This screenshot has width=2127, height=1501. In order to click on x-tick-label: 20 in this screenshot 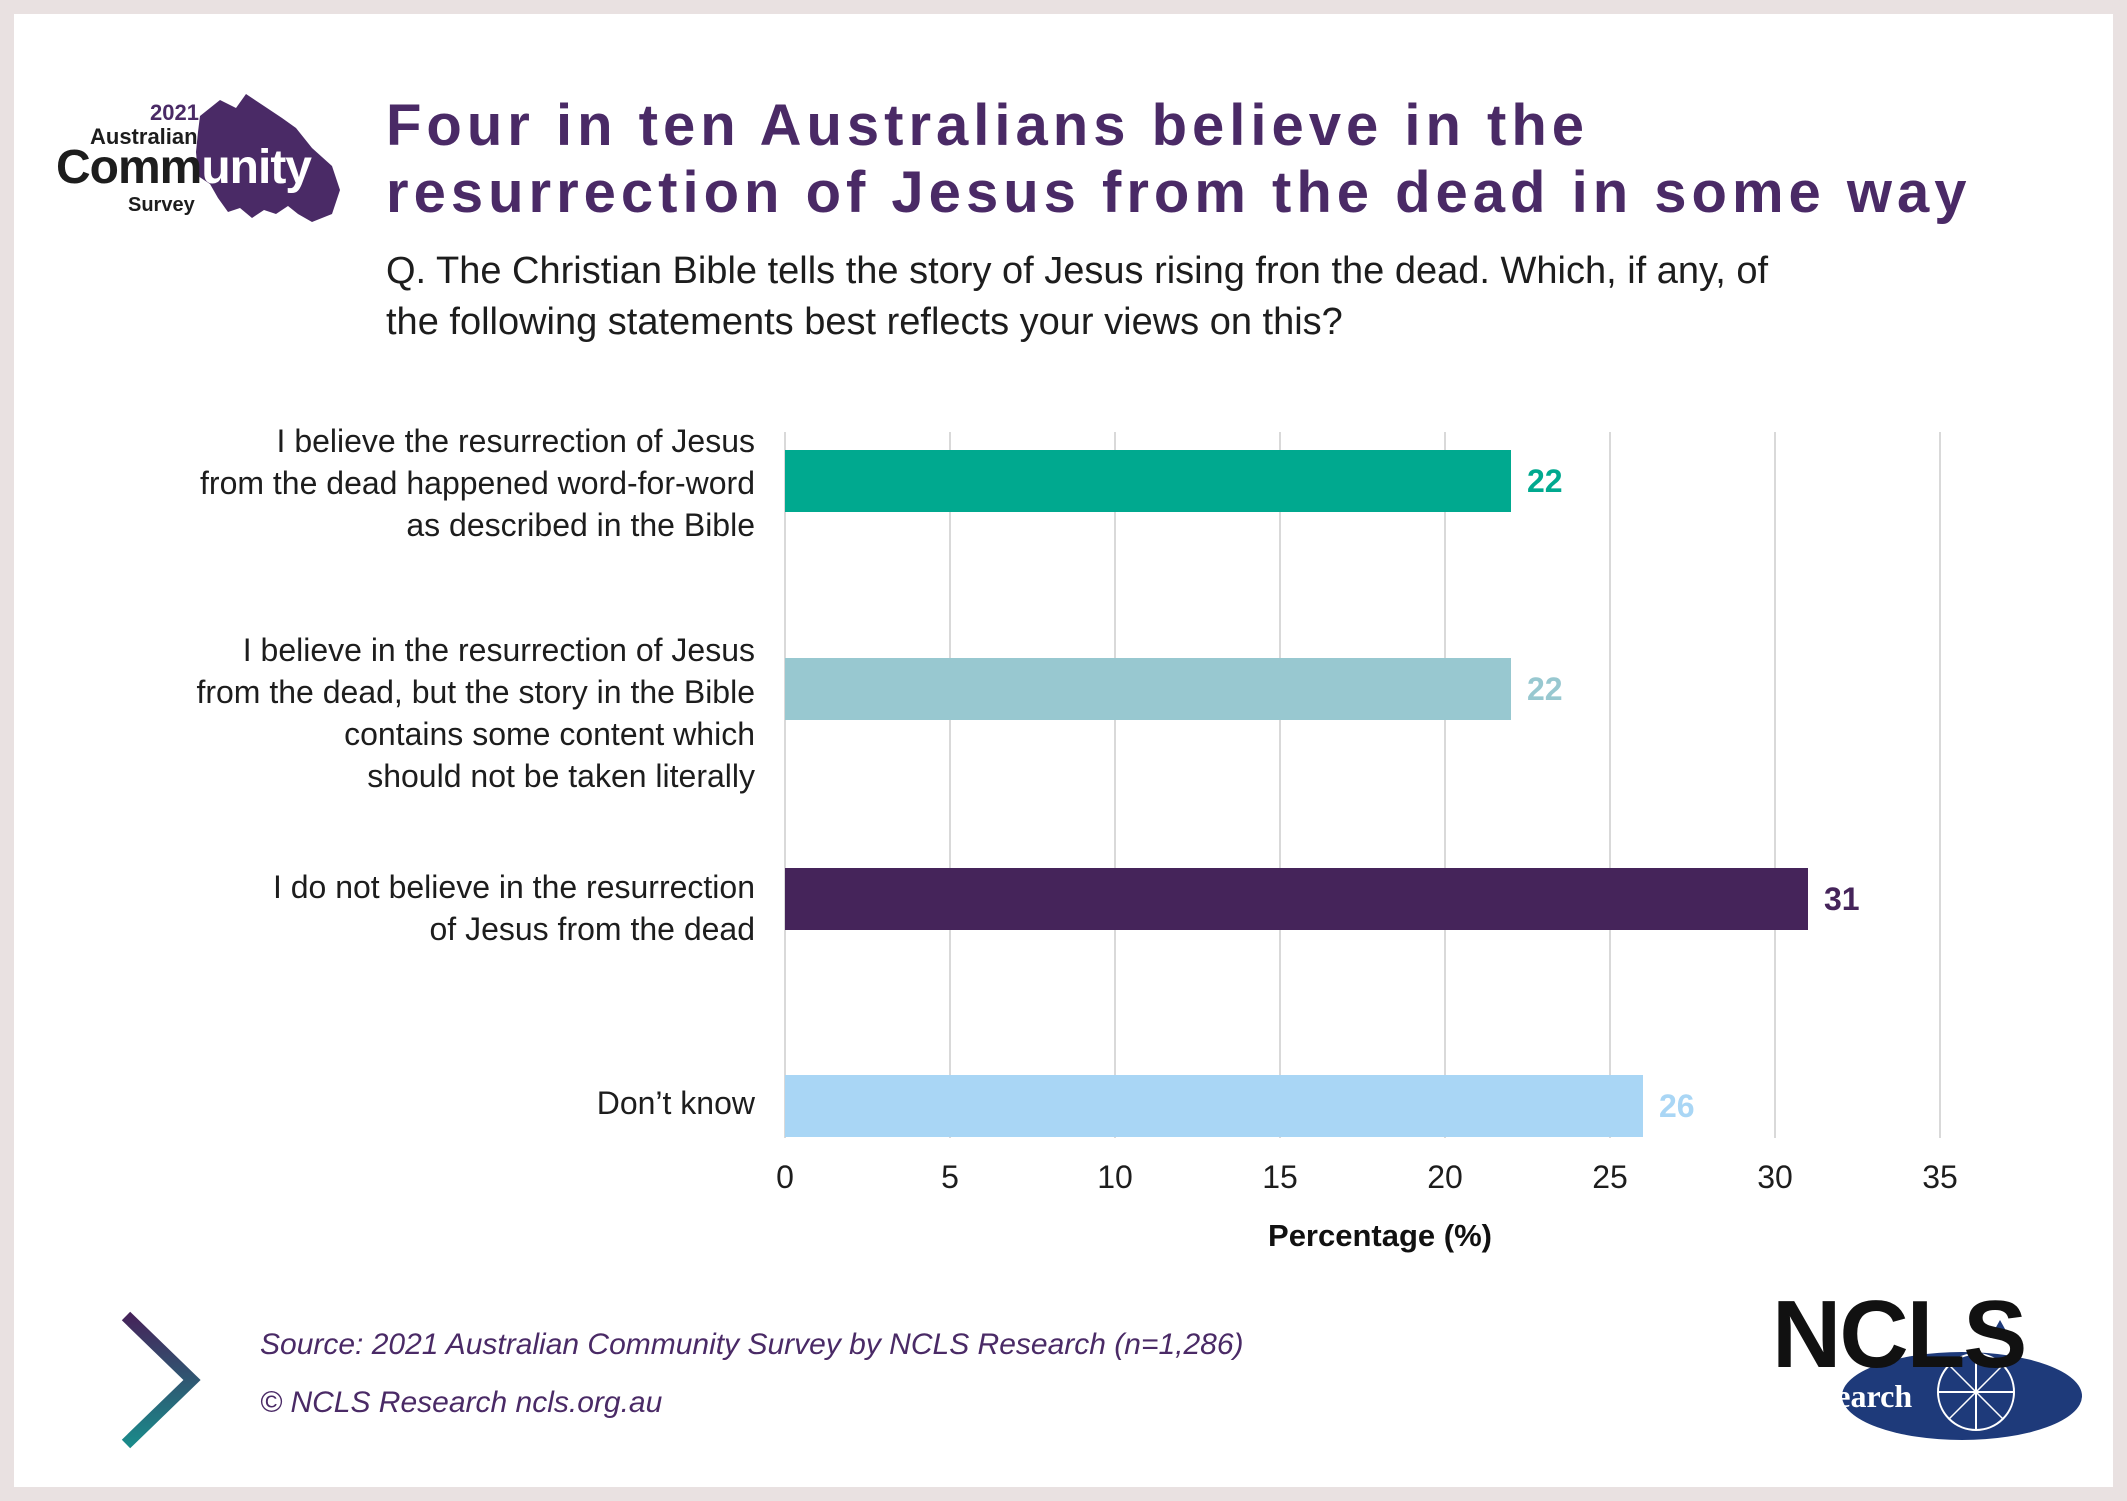, I will do `click(1445, 1177)`.